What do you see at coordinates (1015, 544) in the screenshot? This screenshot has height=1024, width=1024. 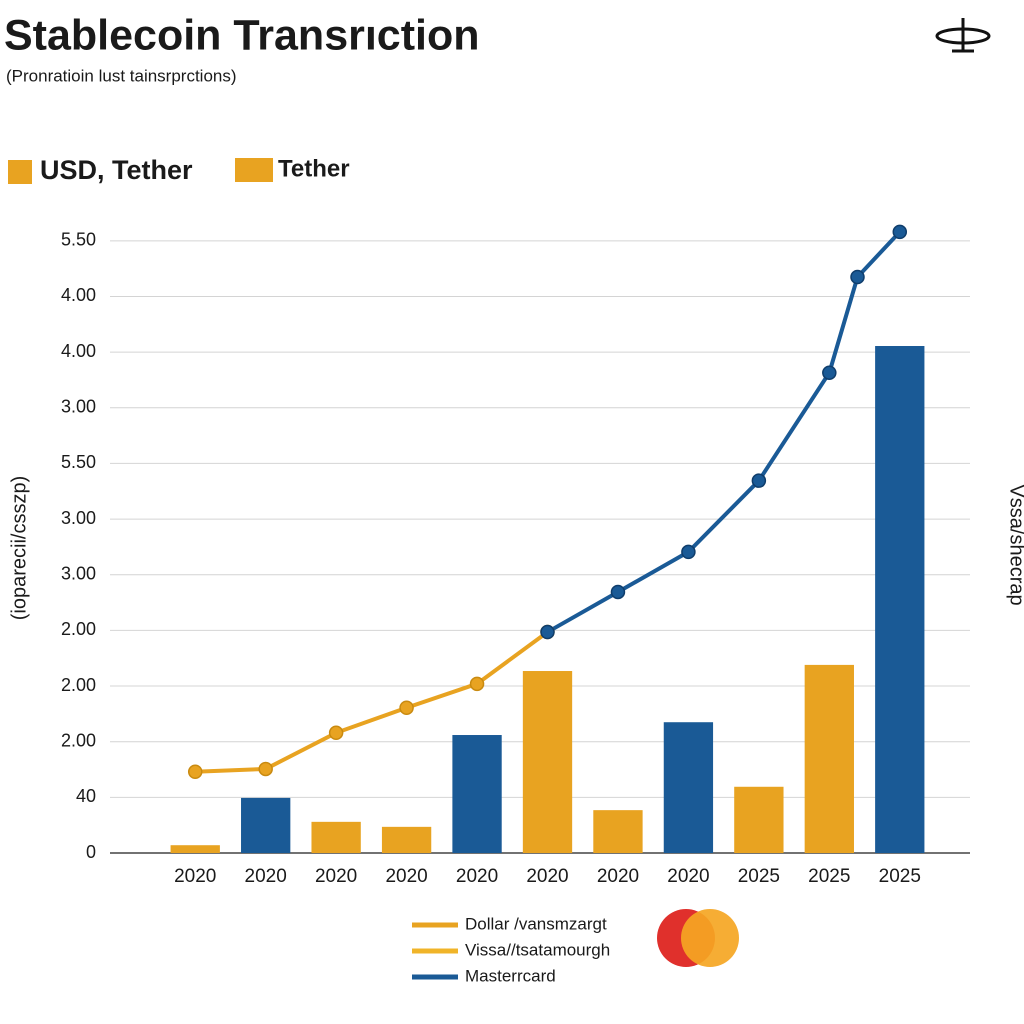 I see `y2-axis-label: Vssa/shecrap` at bounding box center [1015, 544].